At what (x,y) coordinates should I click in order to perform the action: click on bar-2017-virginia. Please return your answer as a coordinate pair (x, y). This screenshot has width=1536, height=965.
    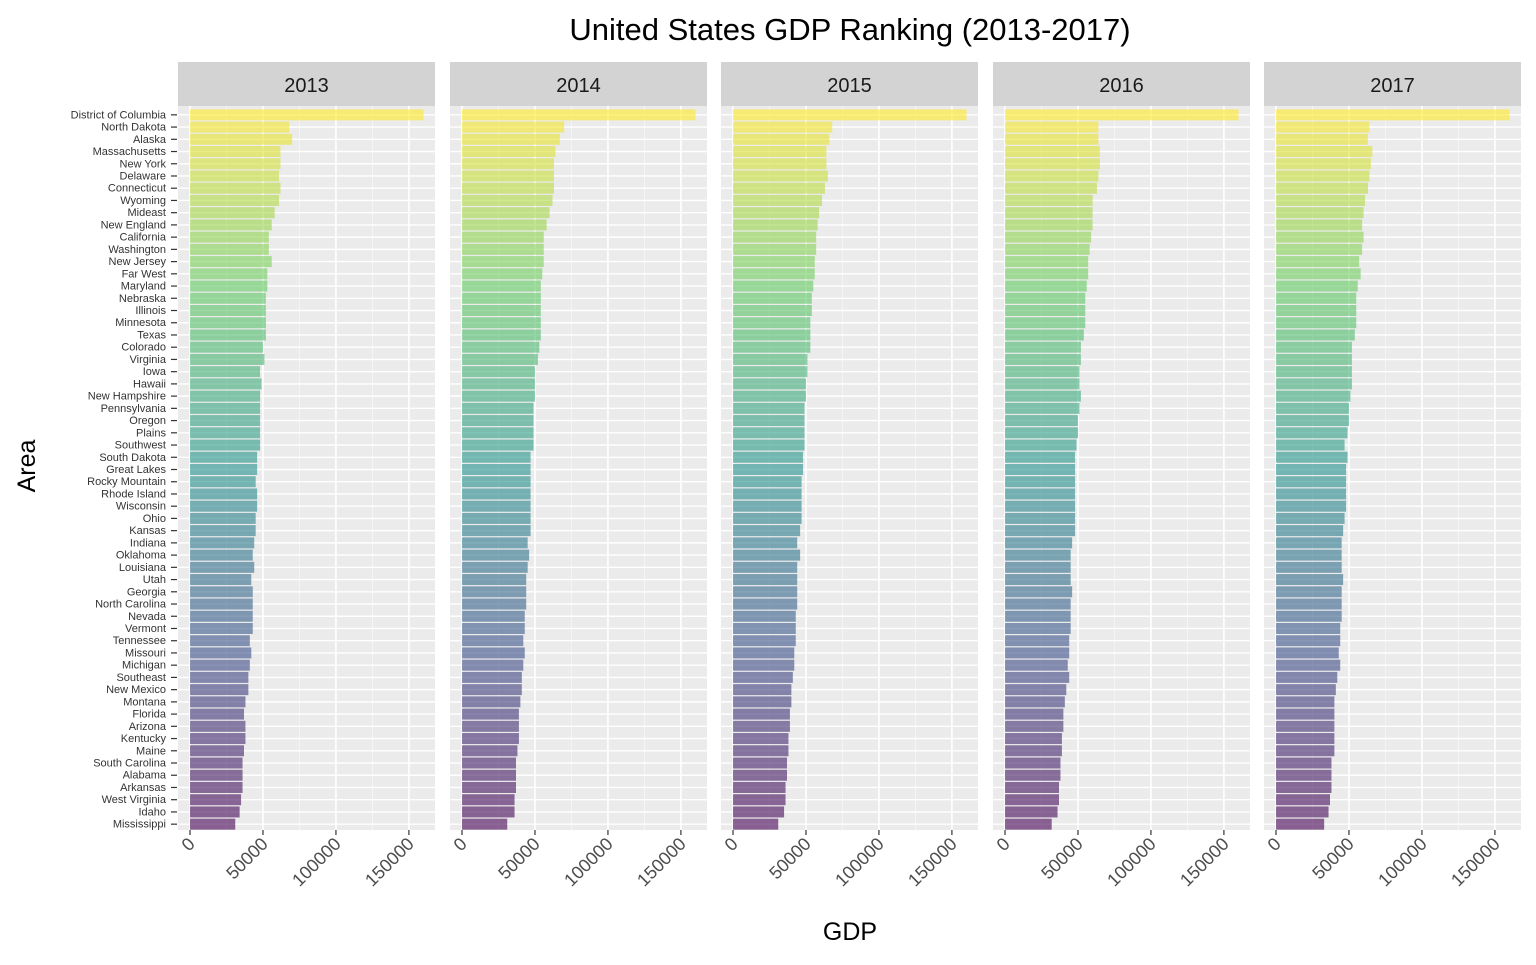
    Looking at the image, I should click on (1314, 359).